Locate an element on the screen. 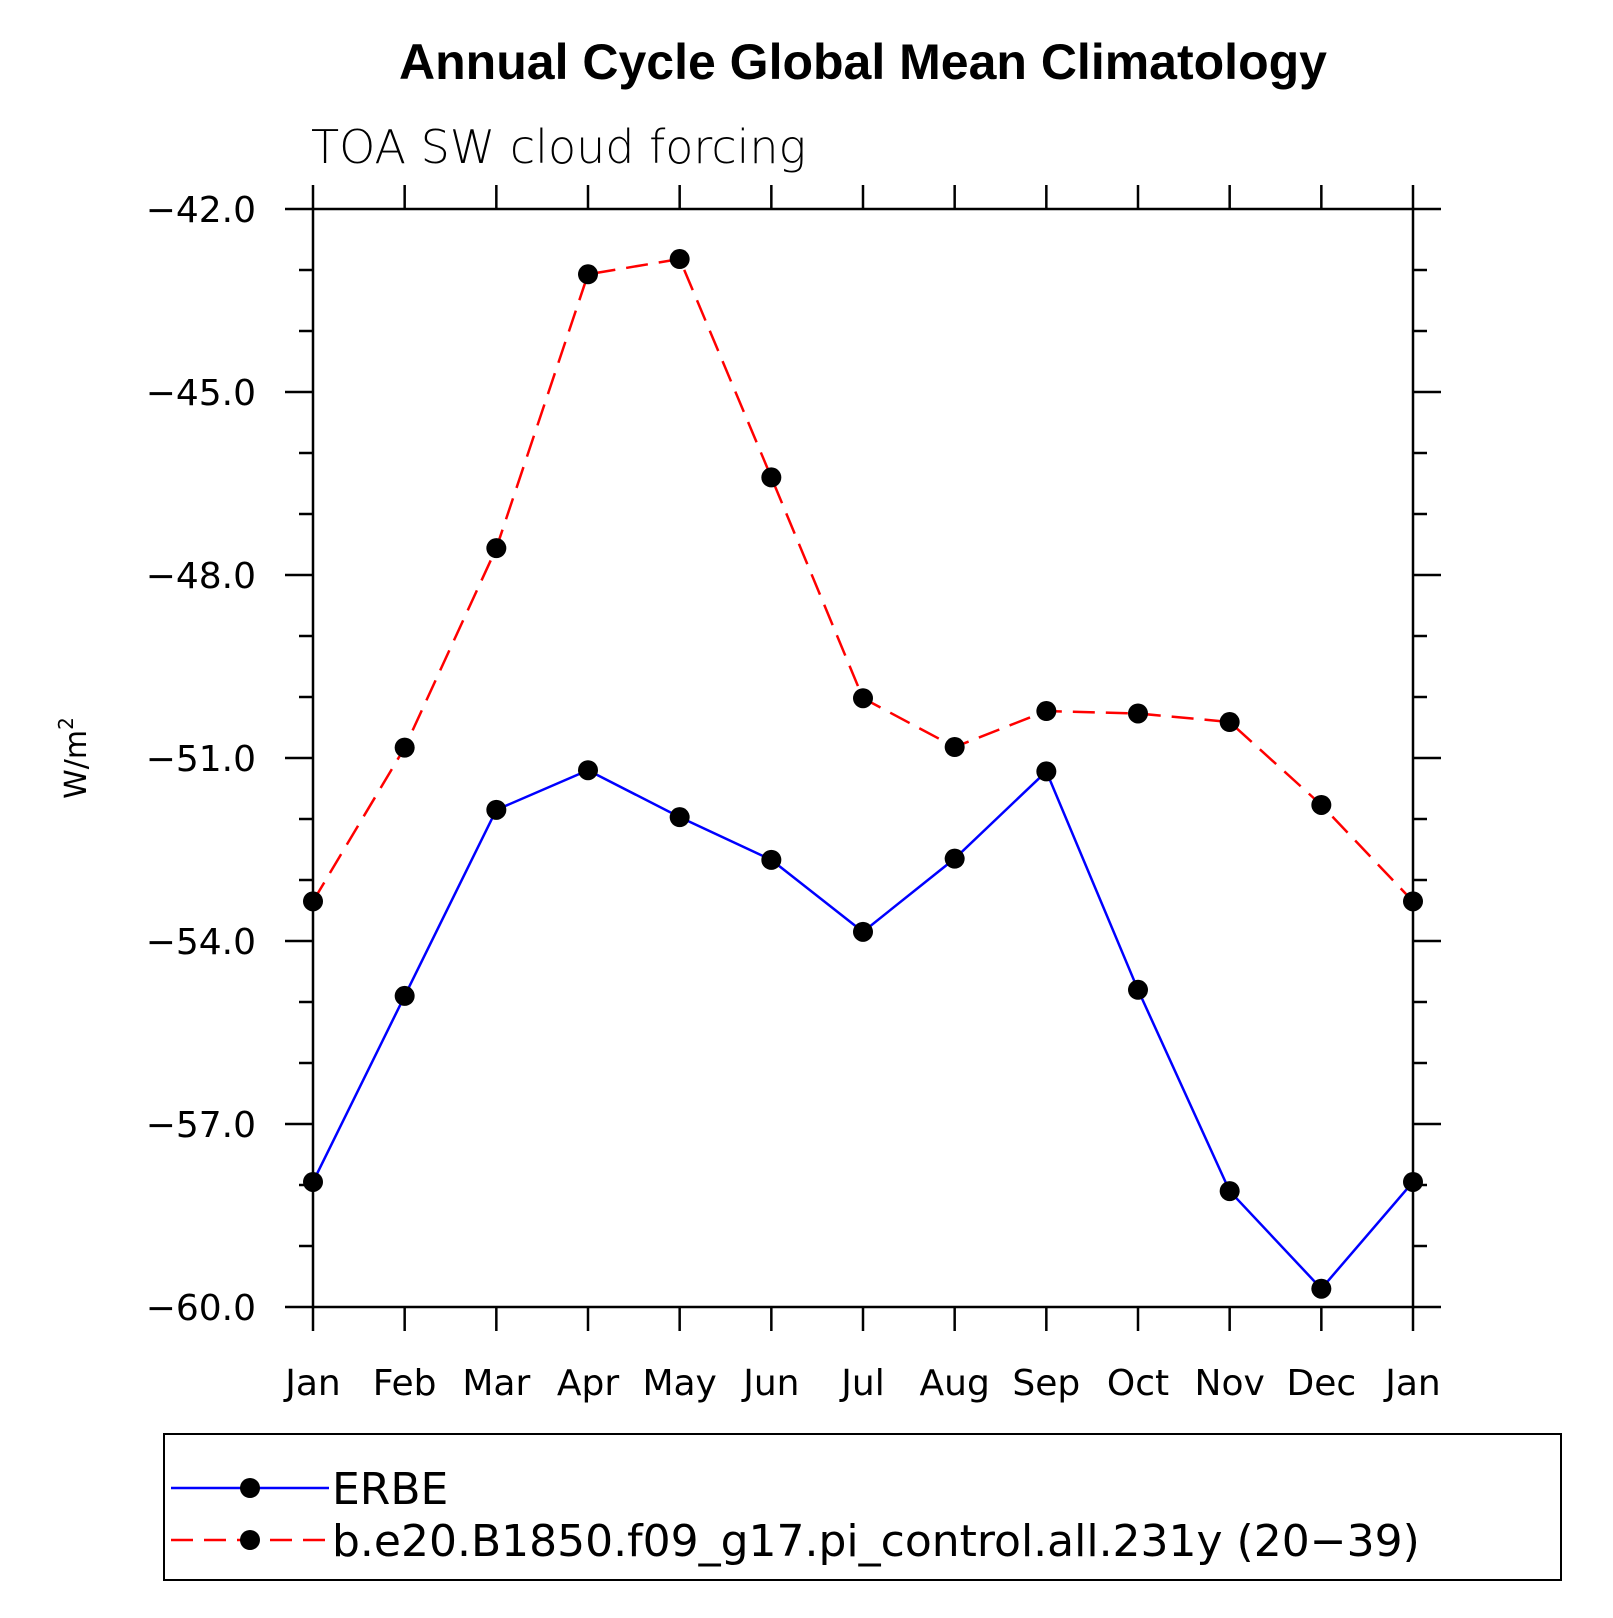 The width and height of the screenshot is (1613, 1618). y-tick-label: −57.0 is located at coordinates (201, 1125).